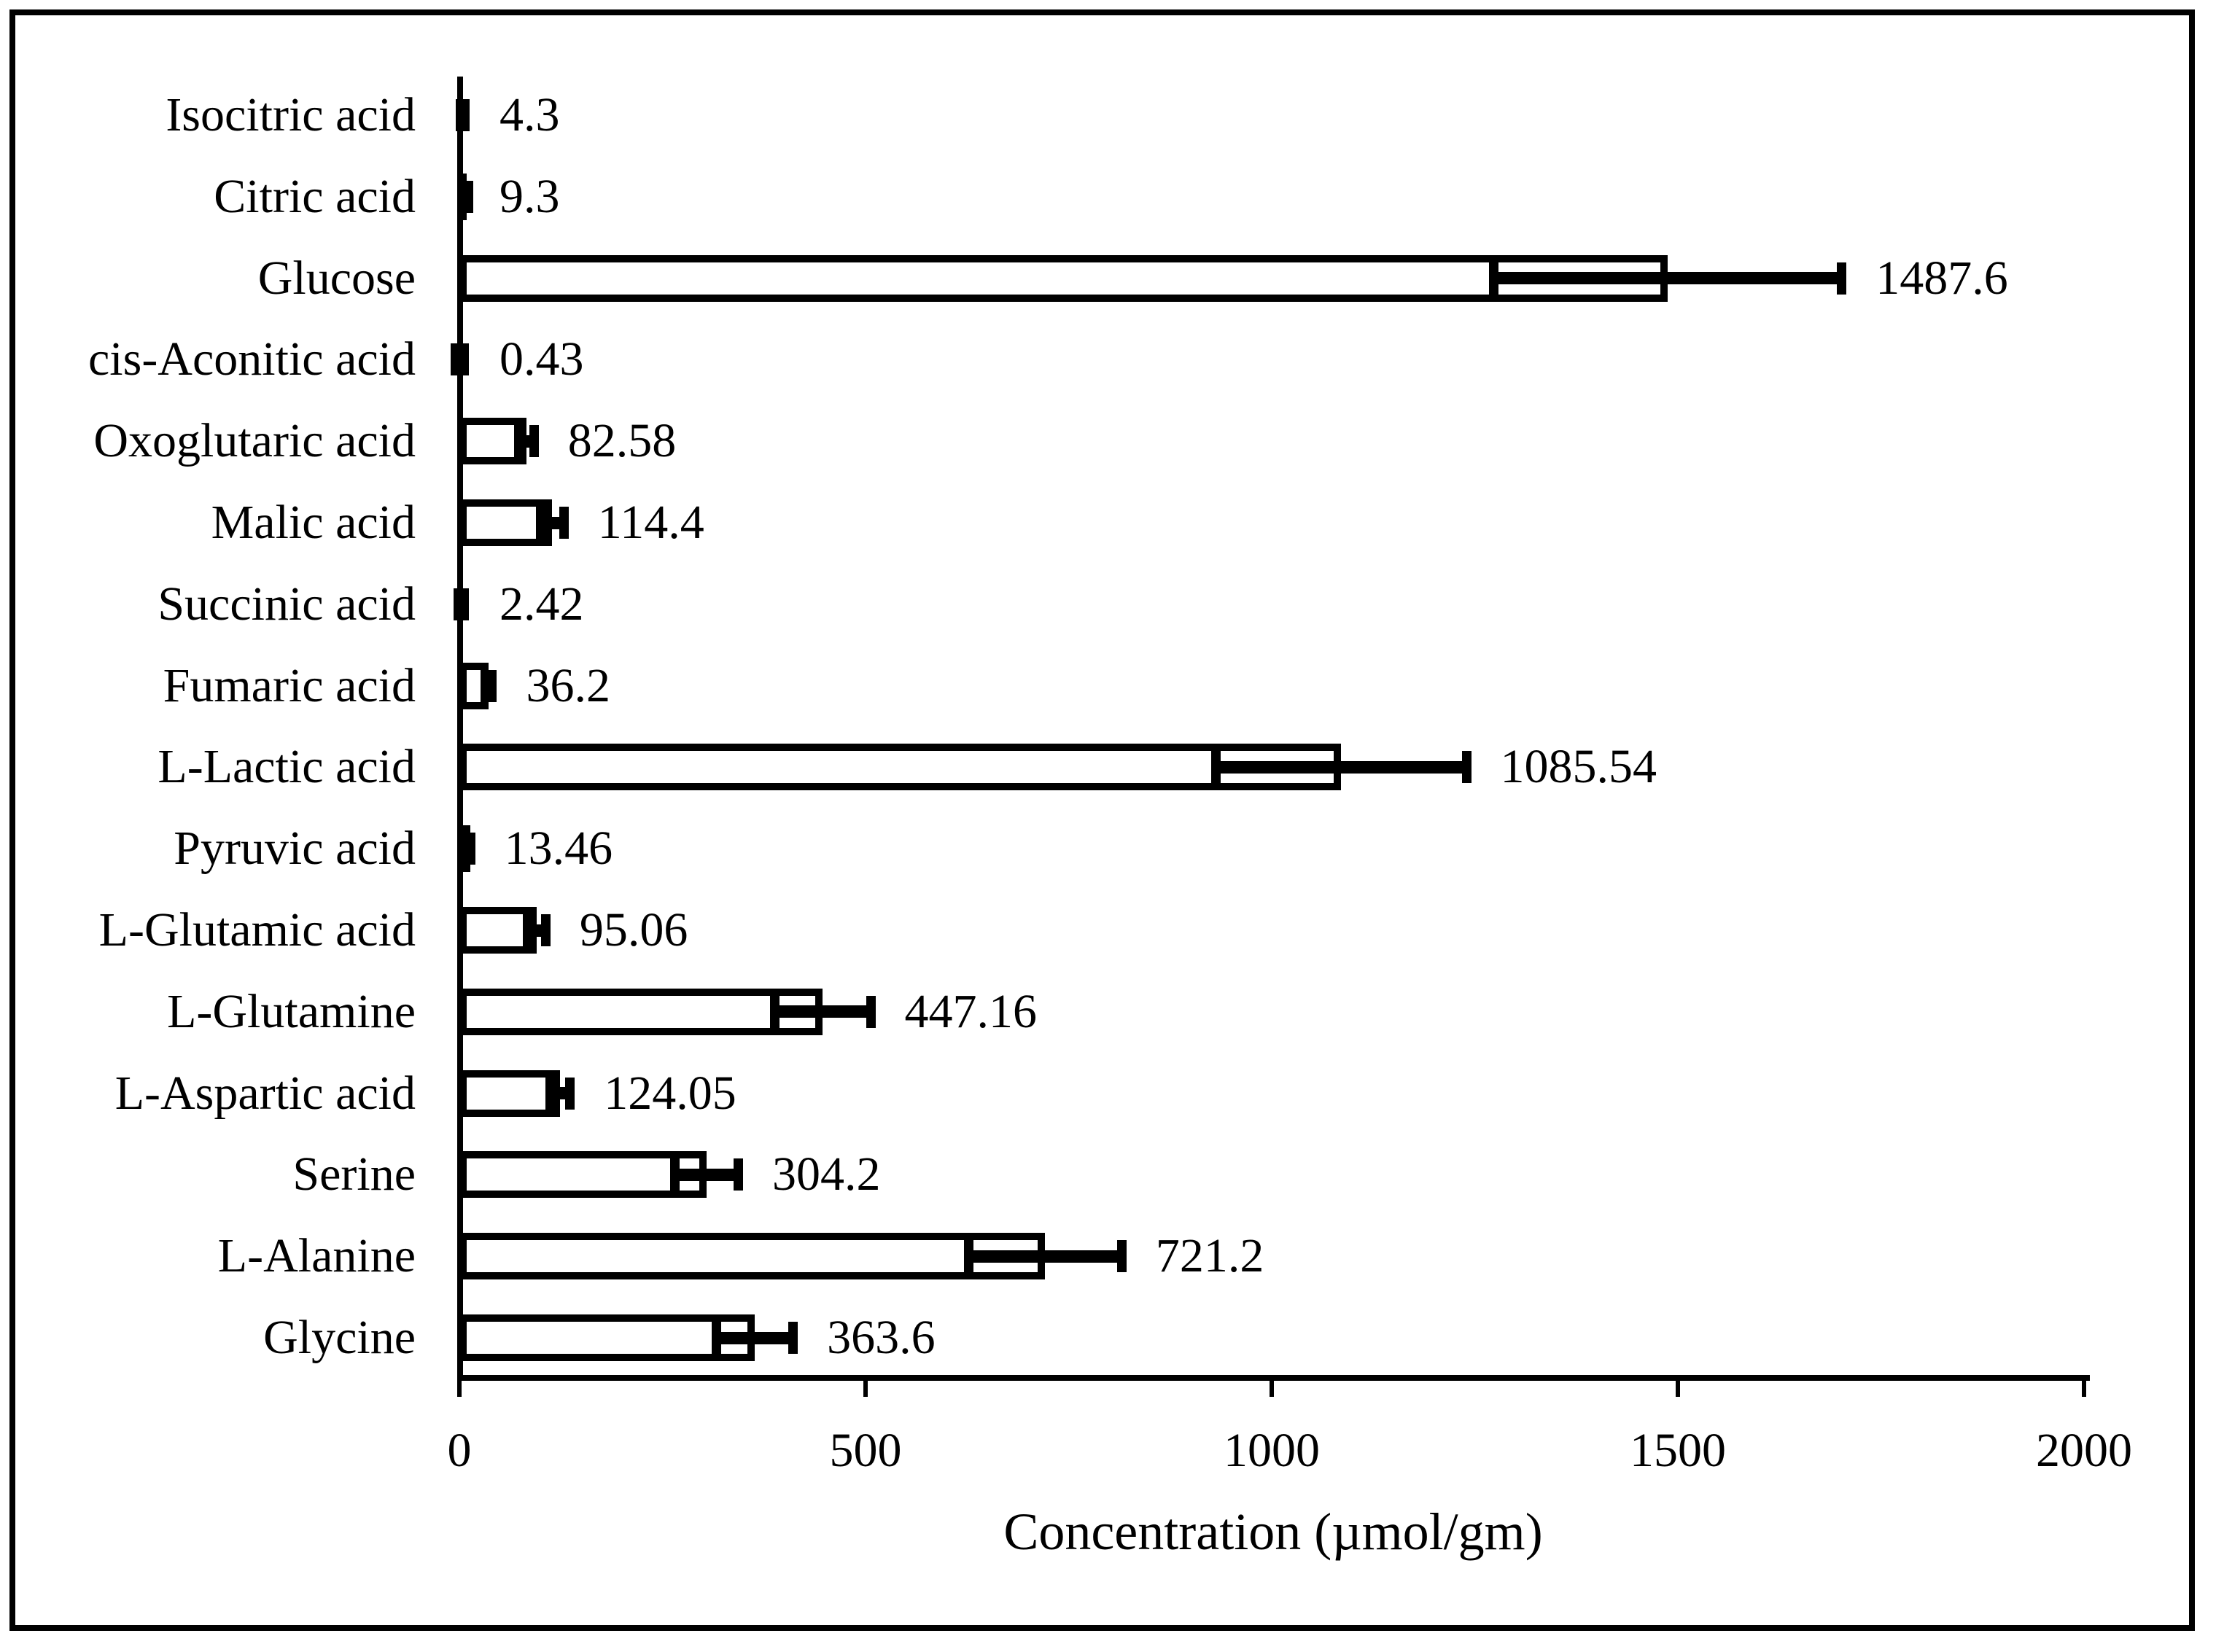  What do you see at coordinates (1209, 1256) in the screenshot?
I see `value-label: 721.2` at bounding box center [1209, 1256].